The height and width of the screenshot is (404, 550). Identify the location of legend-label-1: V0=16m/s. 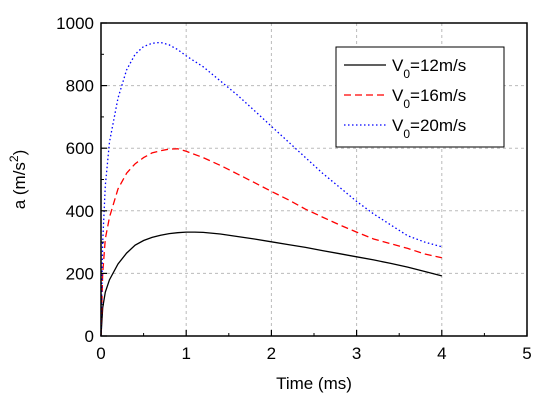
(429, 98).